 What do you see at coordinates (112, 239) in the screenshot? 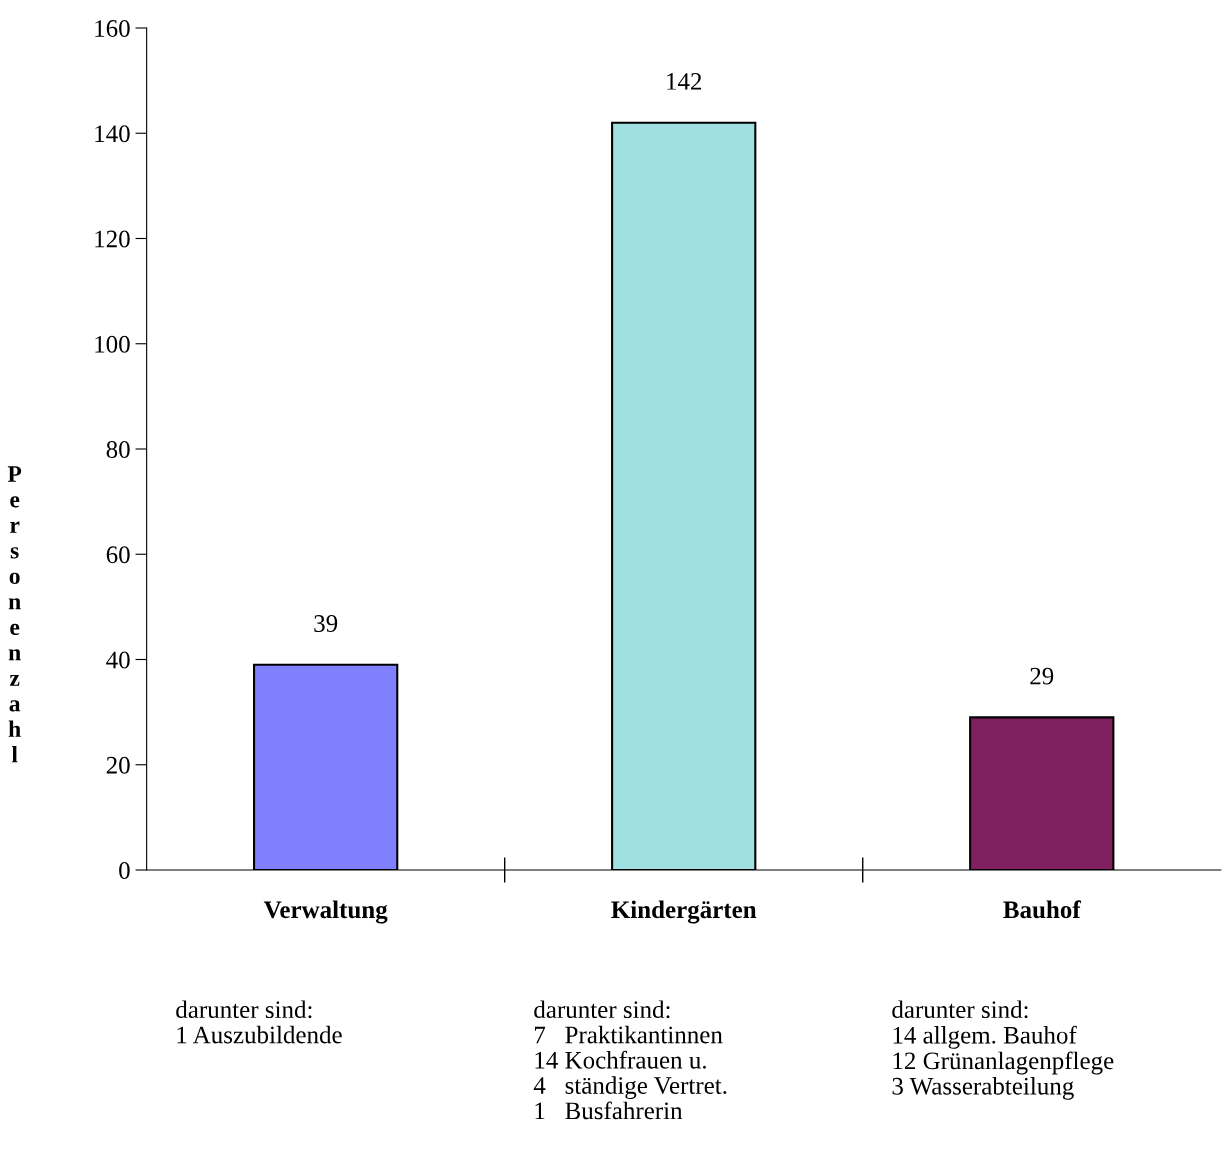
I see `y-tick-label: 120` at bounding box center [112, 239].